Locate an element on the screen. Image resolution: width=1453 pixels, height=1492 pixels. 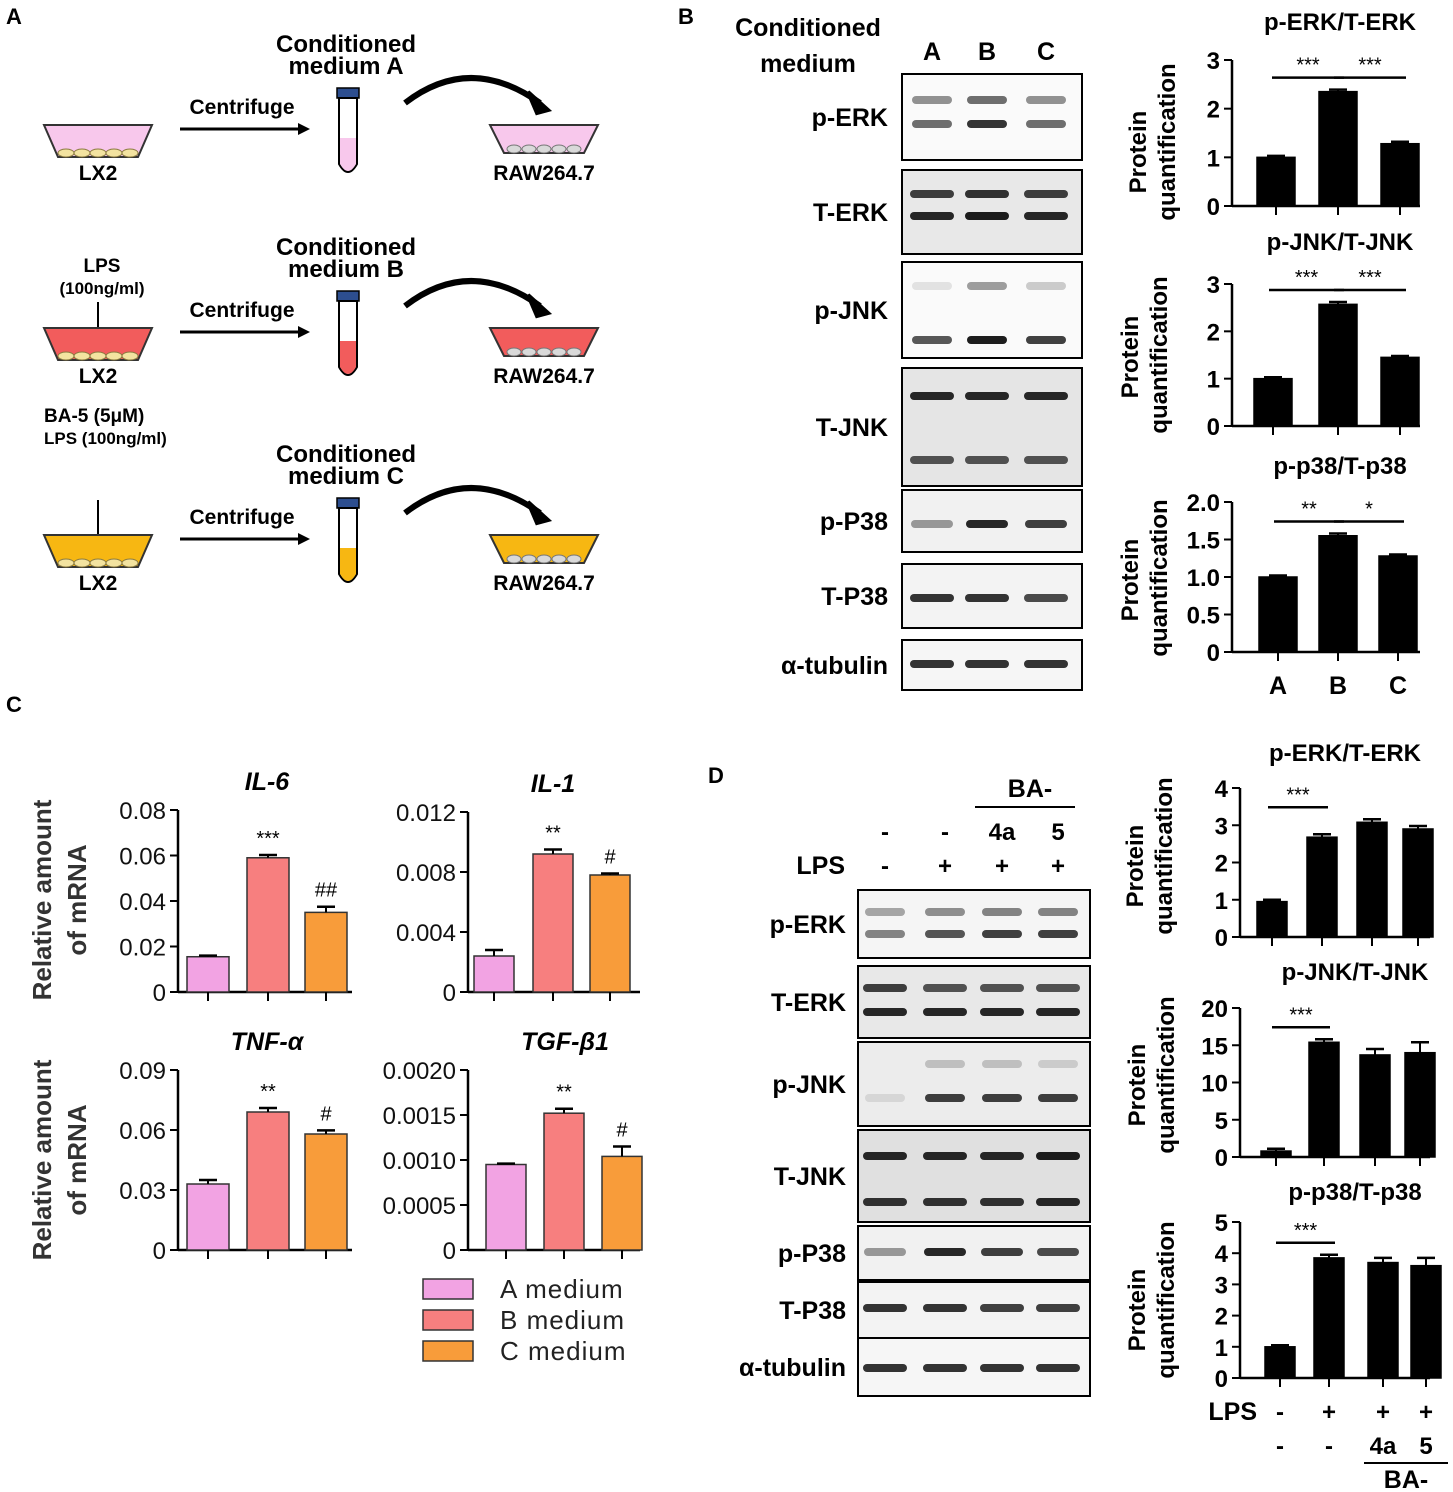
a-row-1-source-cell is located at coordinates (66, 153).